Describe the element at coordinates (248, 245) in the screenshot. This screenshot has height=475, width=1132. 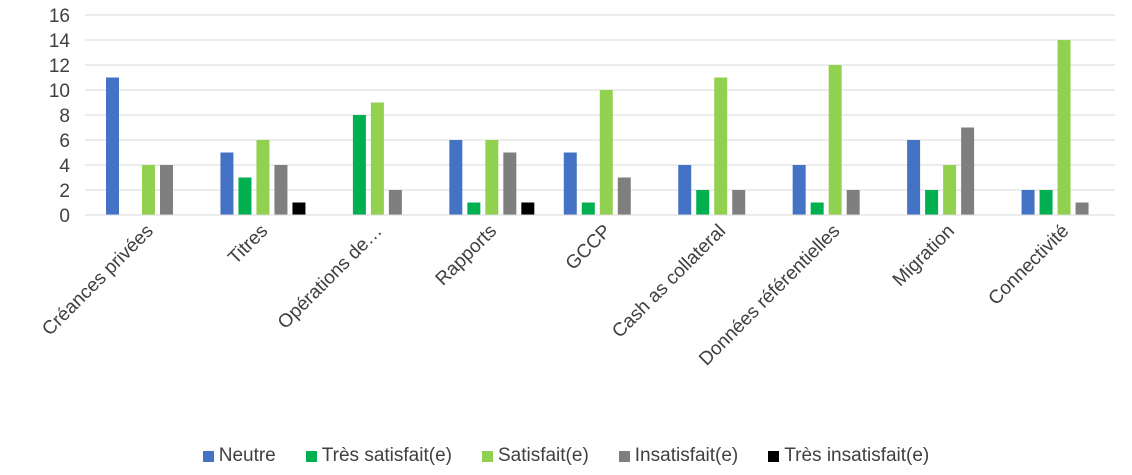
I see `x-category-label: Titres` at that location.